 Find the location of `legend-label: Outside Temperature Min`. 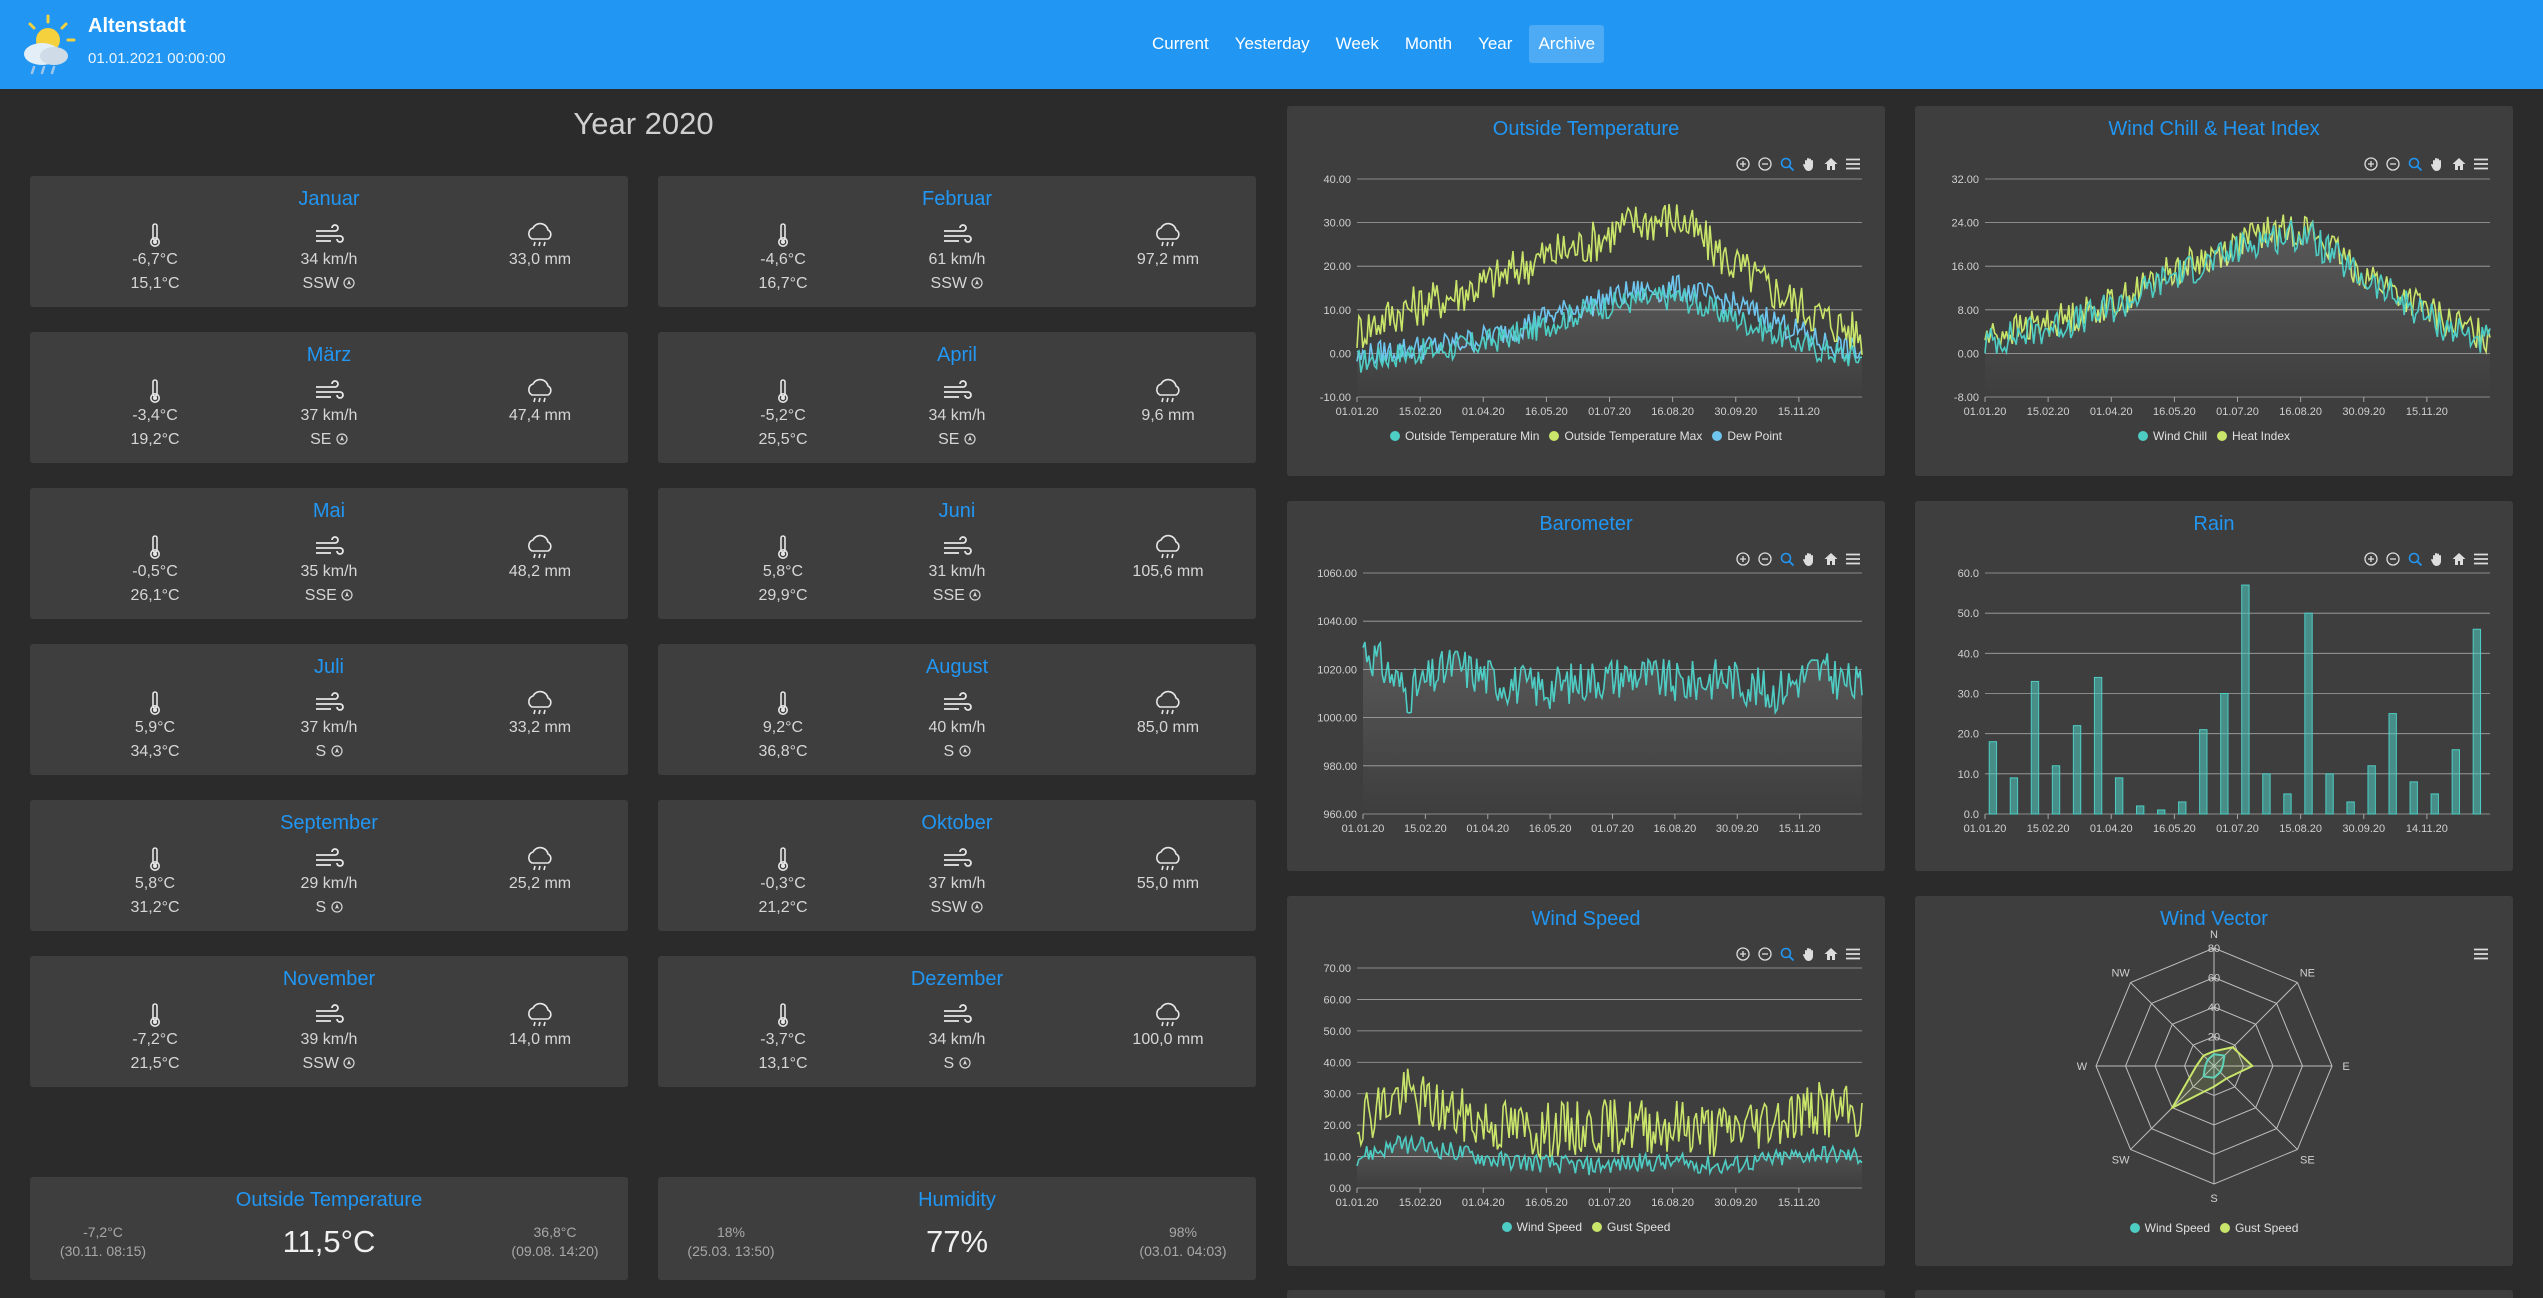

legend-label: Outside Temperature Min is located at coordinates (1472, 436).